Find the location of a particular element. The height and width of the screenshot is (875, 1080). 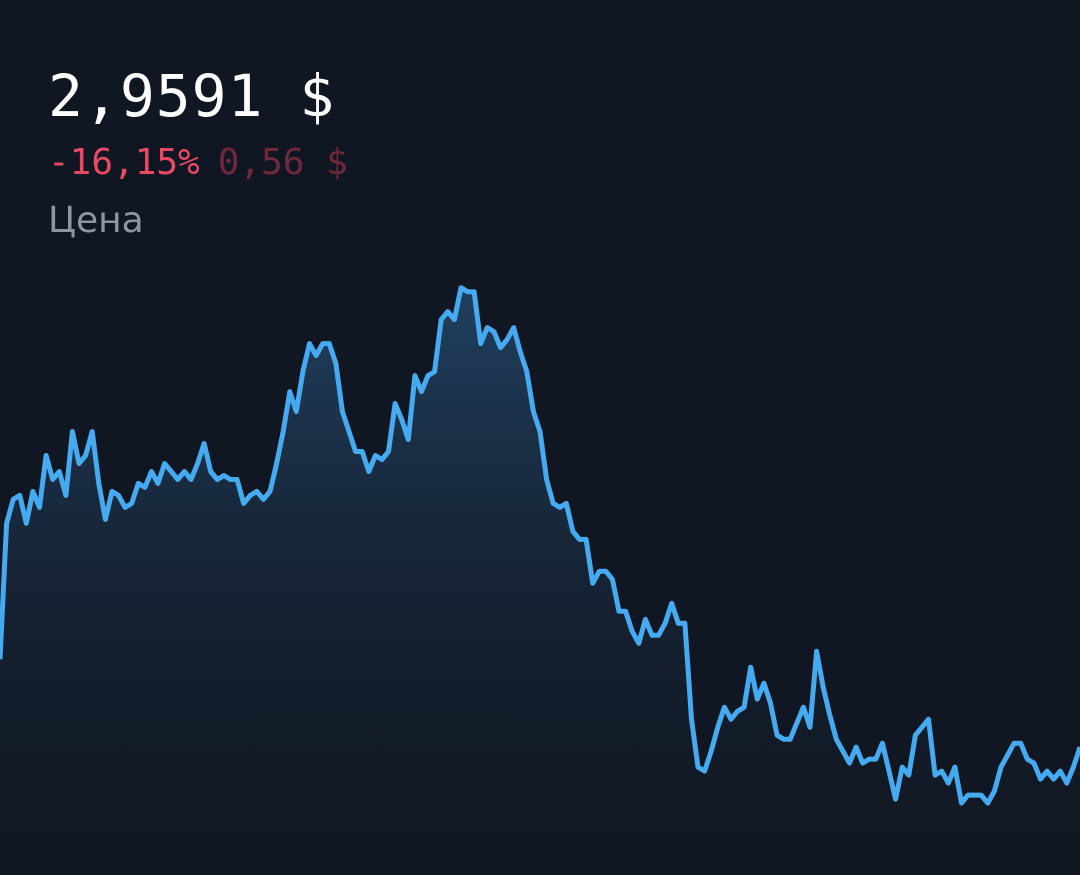

change: -16,15% 0,56 $ is located at coordinates (198, 162).